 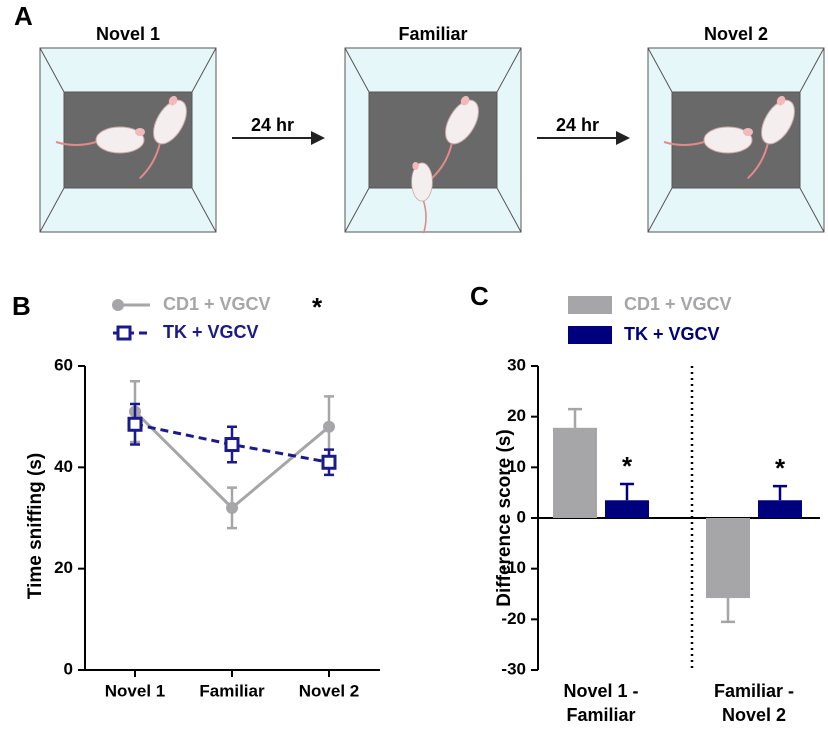 I want to click on panel-label: B, so click(x=21, y=306).